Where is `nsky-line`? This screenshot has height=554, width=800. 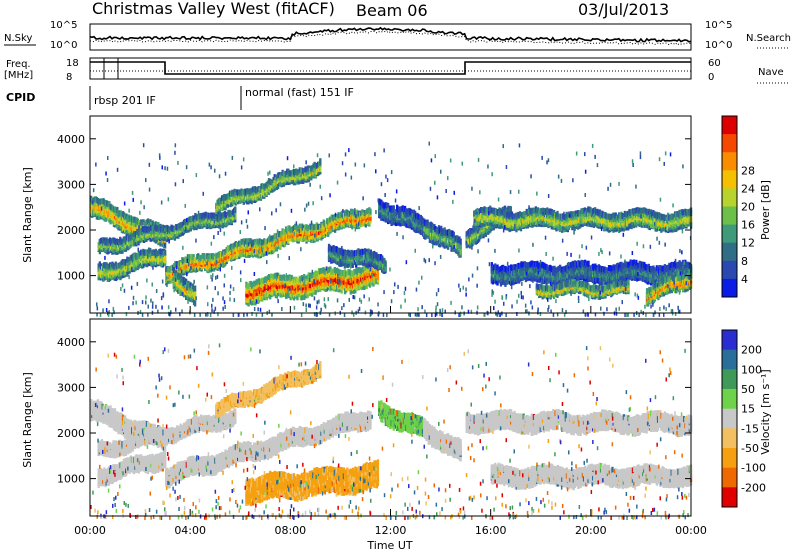
nsky-line is located at coordinates (390, 34).